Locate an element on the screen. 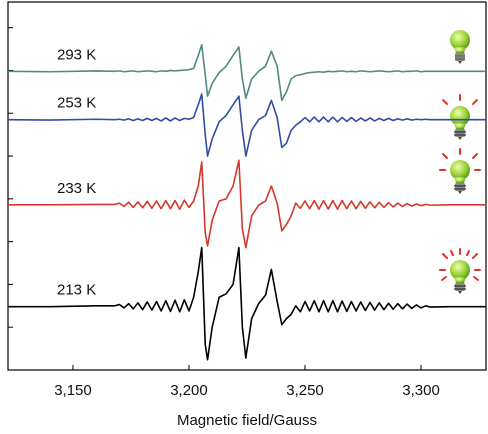 This screenshot has height=434, width=488. series-label: 233 K is located at coordinates (76, 188).